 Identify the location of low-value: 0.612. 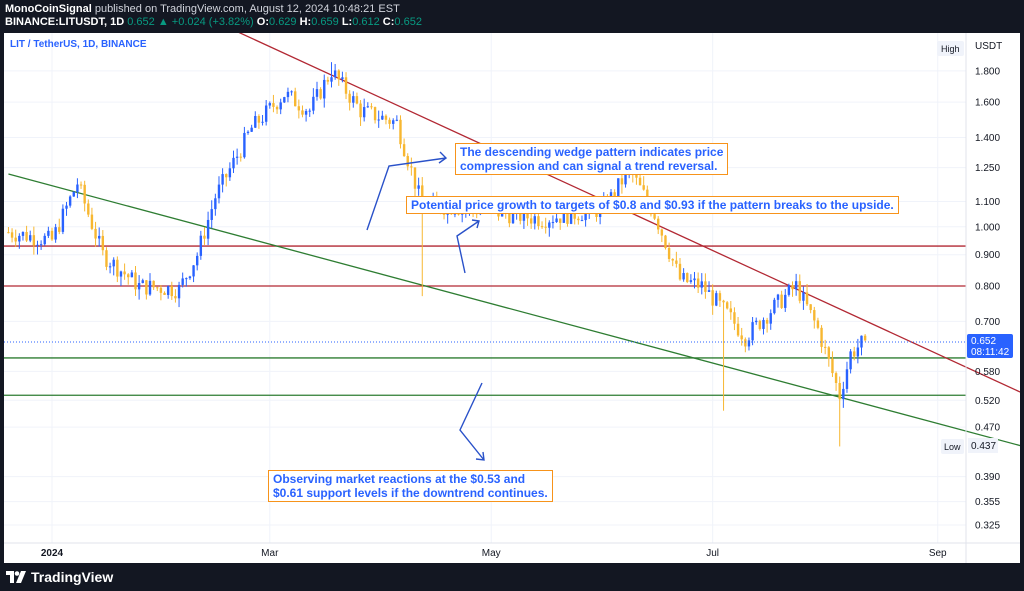
(366, 22).